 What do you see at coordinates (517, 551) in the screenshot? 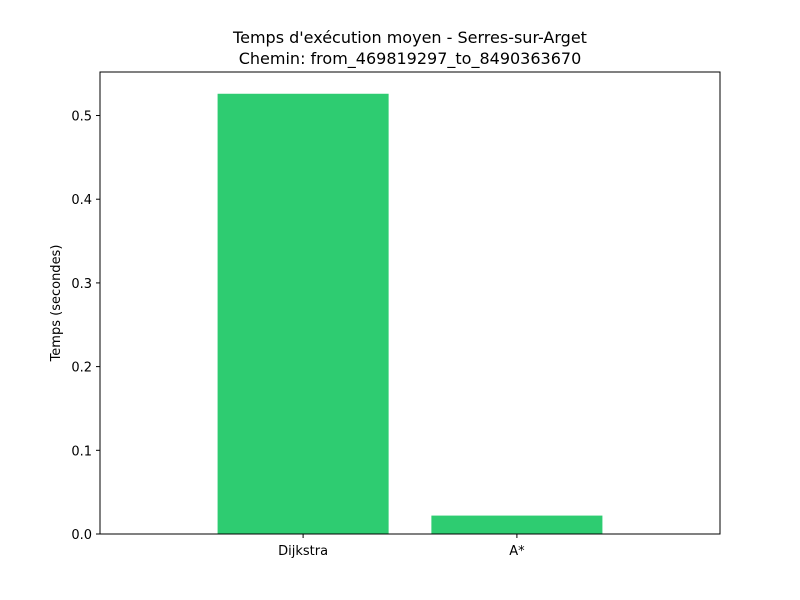
I see `x-tick-label: A*` at bounding box center [517, 551].